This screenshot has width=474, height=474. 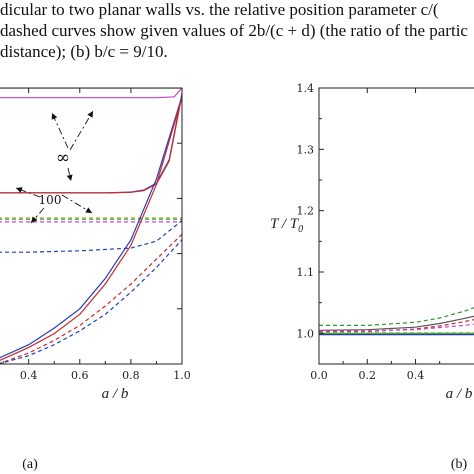 What do you see at coordinates (306, 272) in the screenshot?
I see `y-tick-label: 1.1` at bounding box center [306, 272].